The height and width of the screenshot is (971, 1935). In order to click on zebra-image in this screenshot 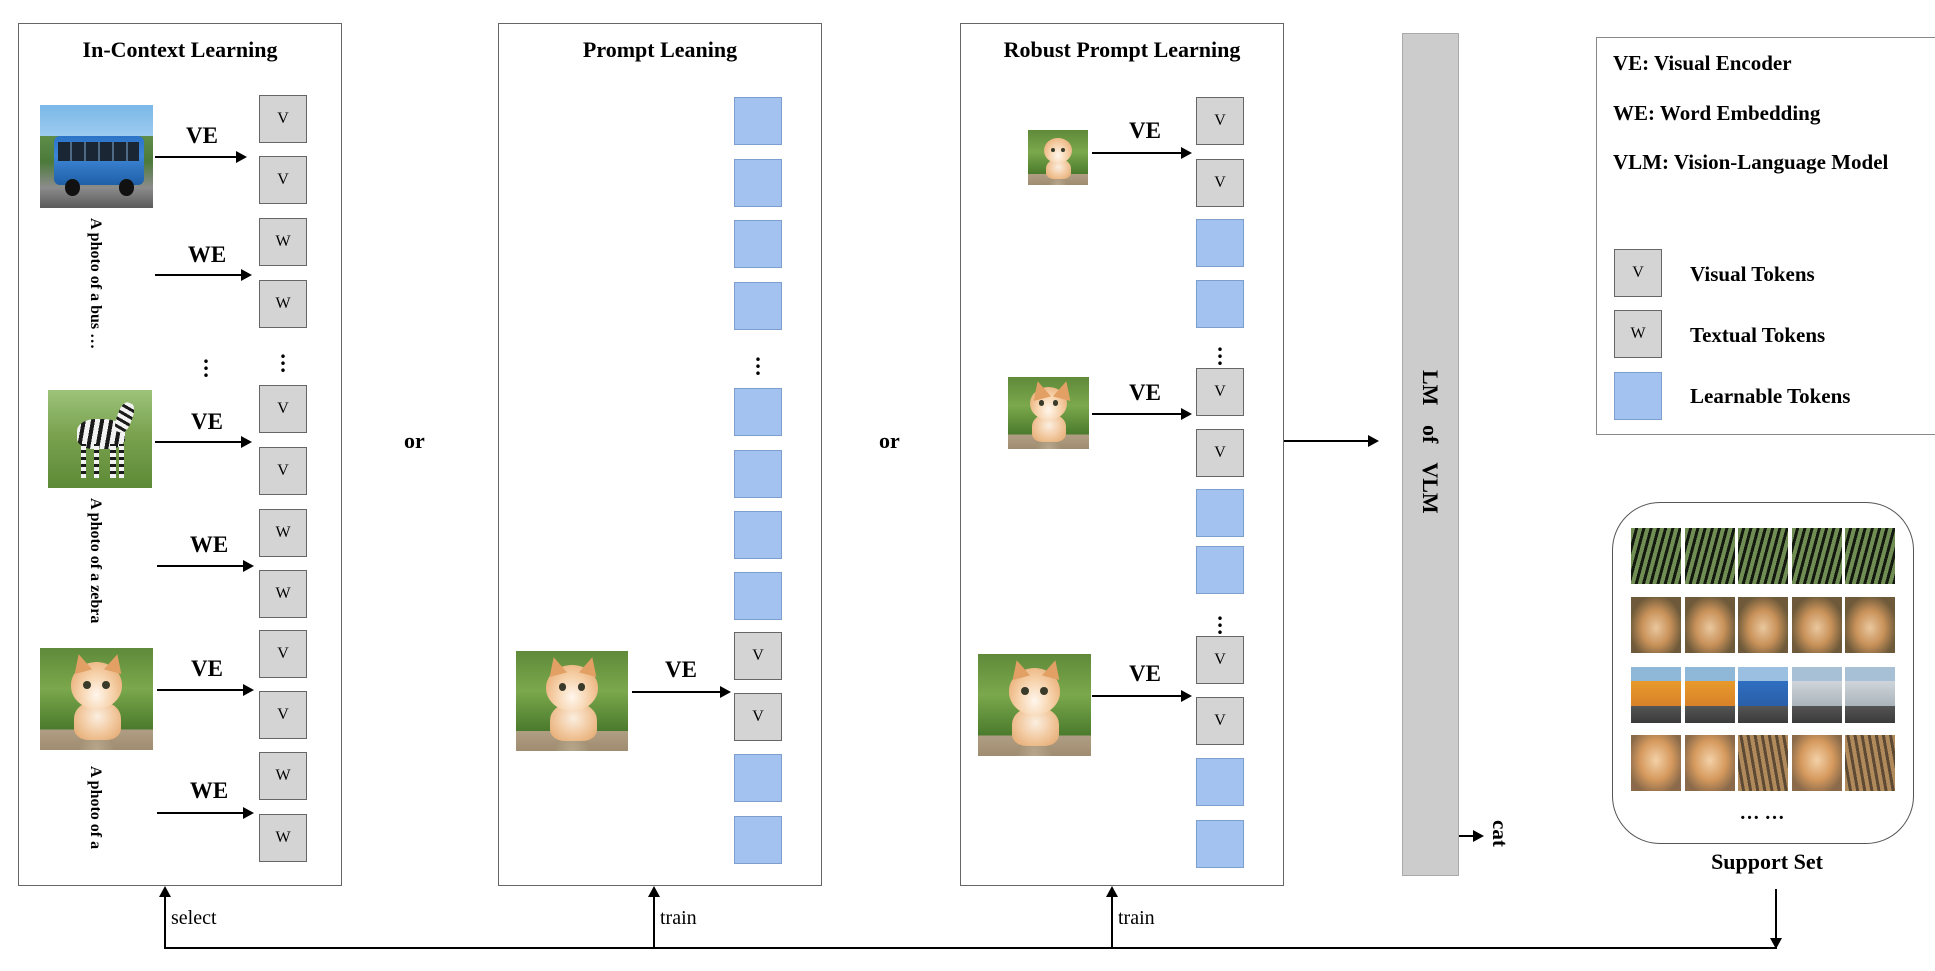, I will do `click(100, 439)`.